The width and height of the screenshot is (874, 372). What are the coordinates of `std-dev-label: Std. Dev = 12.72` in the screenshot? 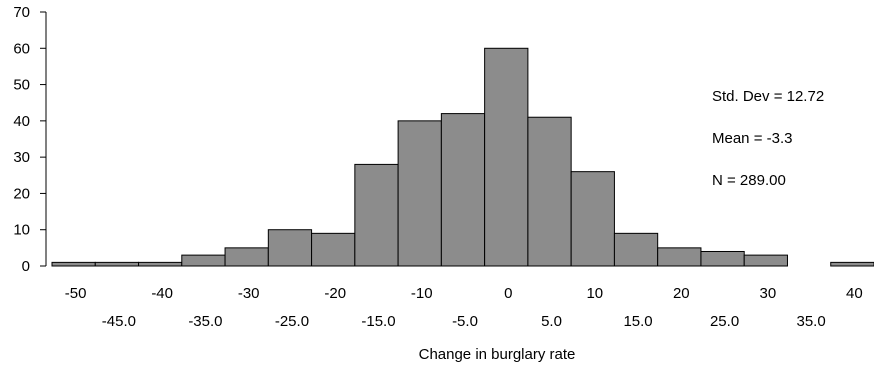 It's located at (768, 96).